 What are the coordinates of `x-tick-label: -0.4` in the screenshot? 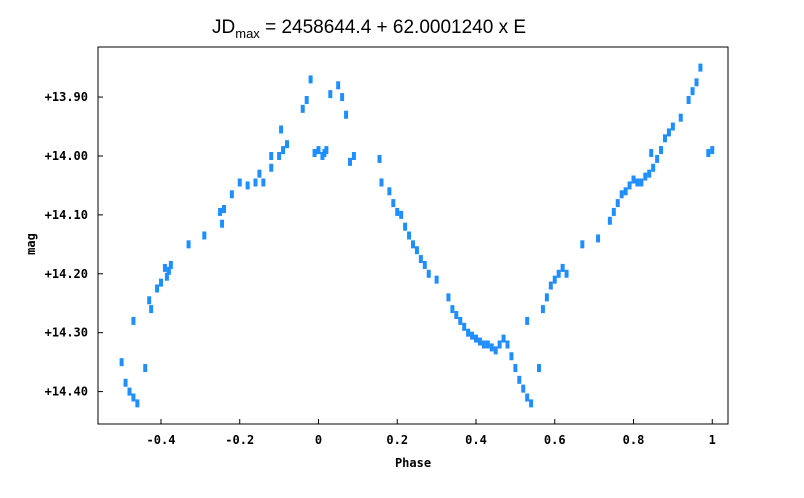 It's located at (161, 440).